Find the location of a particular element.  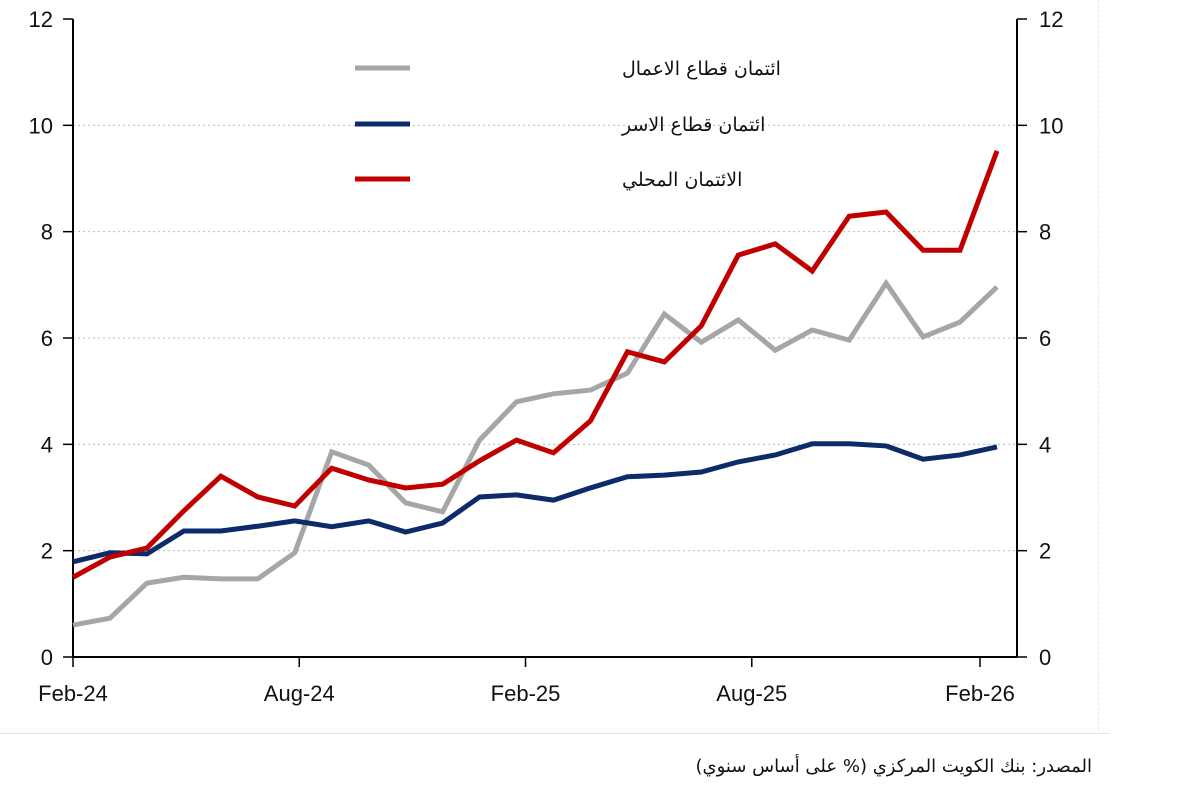

legend-label-1: ائتمان قطاع الاسر is located at coordinates (693, 125).